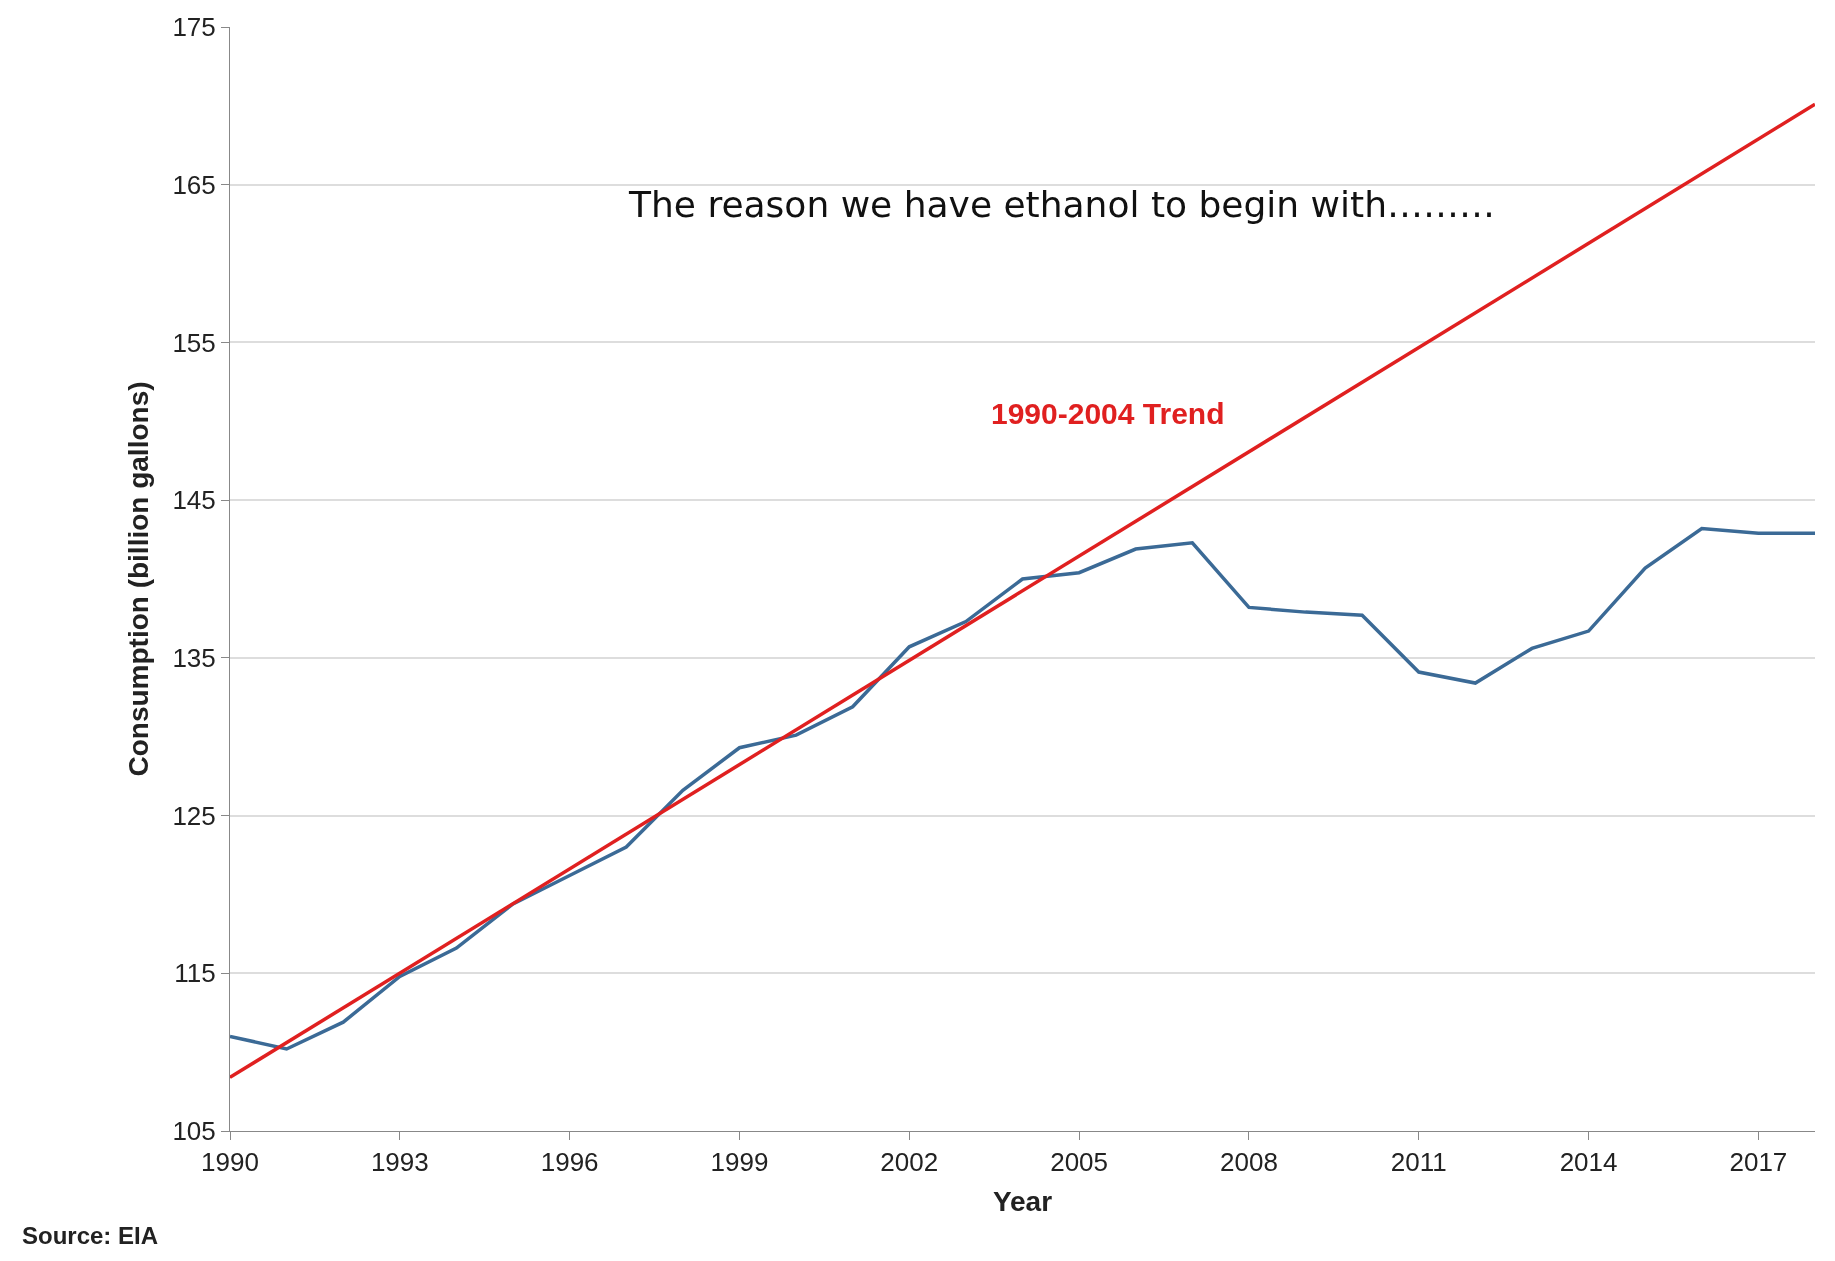  What do you see at coordinates (1022, 1202) in the screenshot?
I see `x-axis-title: Year` at bounding box center [1022, 1202].